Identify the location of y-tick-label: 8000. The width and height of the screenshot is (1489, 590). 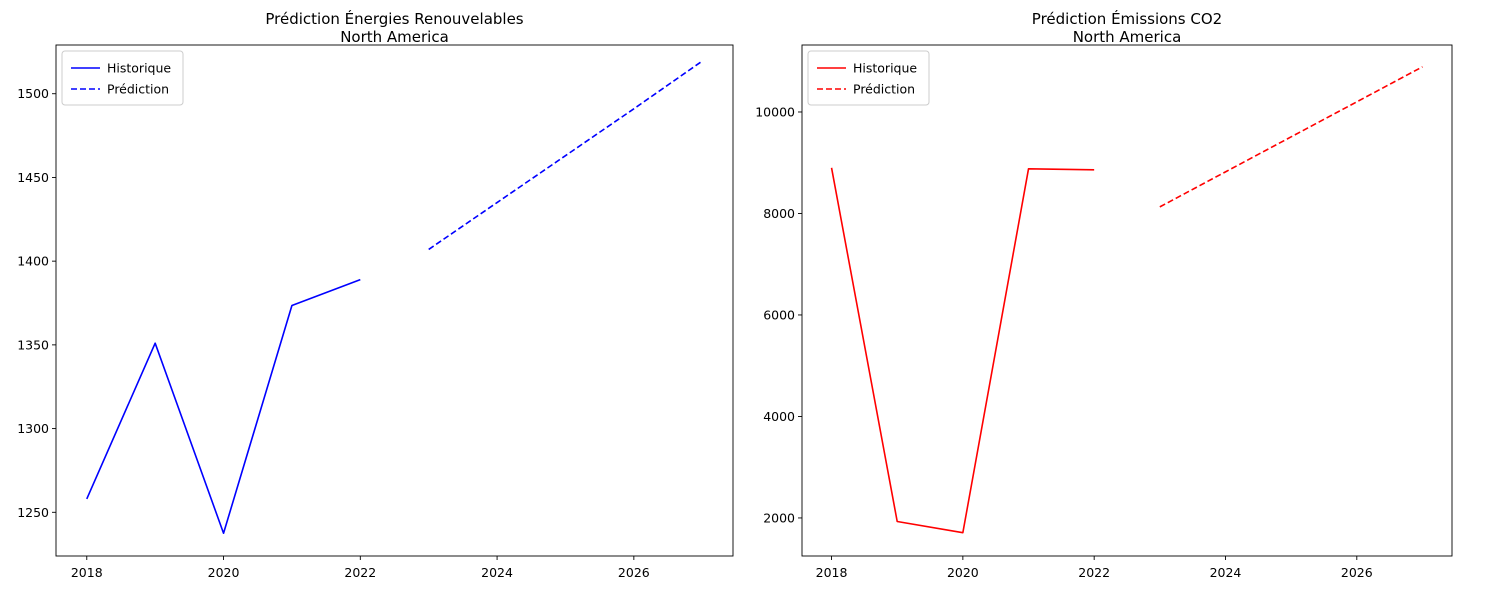
(779, 213).